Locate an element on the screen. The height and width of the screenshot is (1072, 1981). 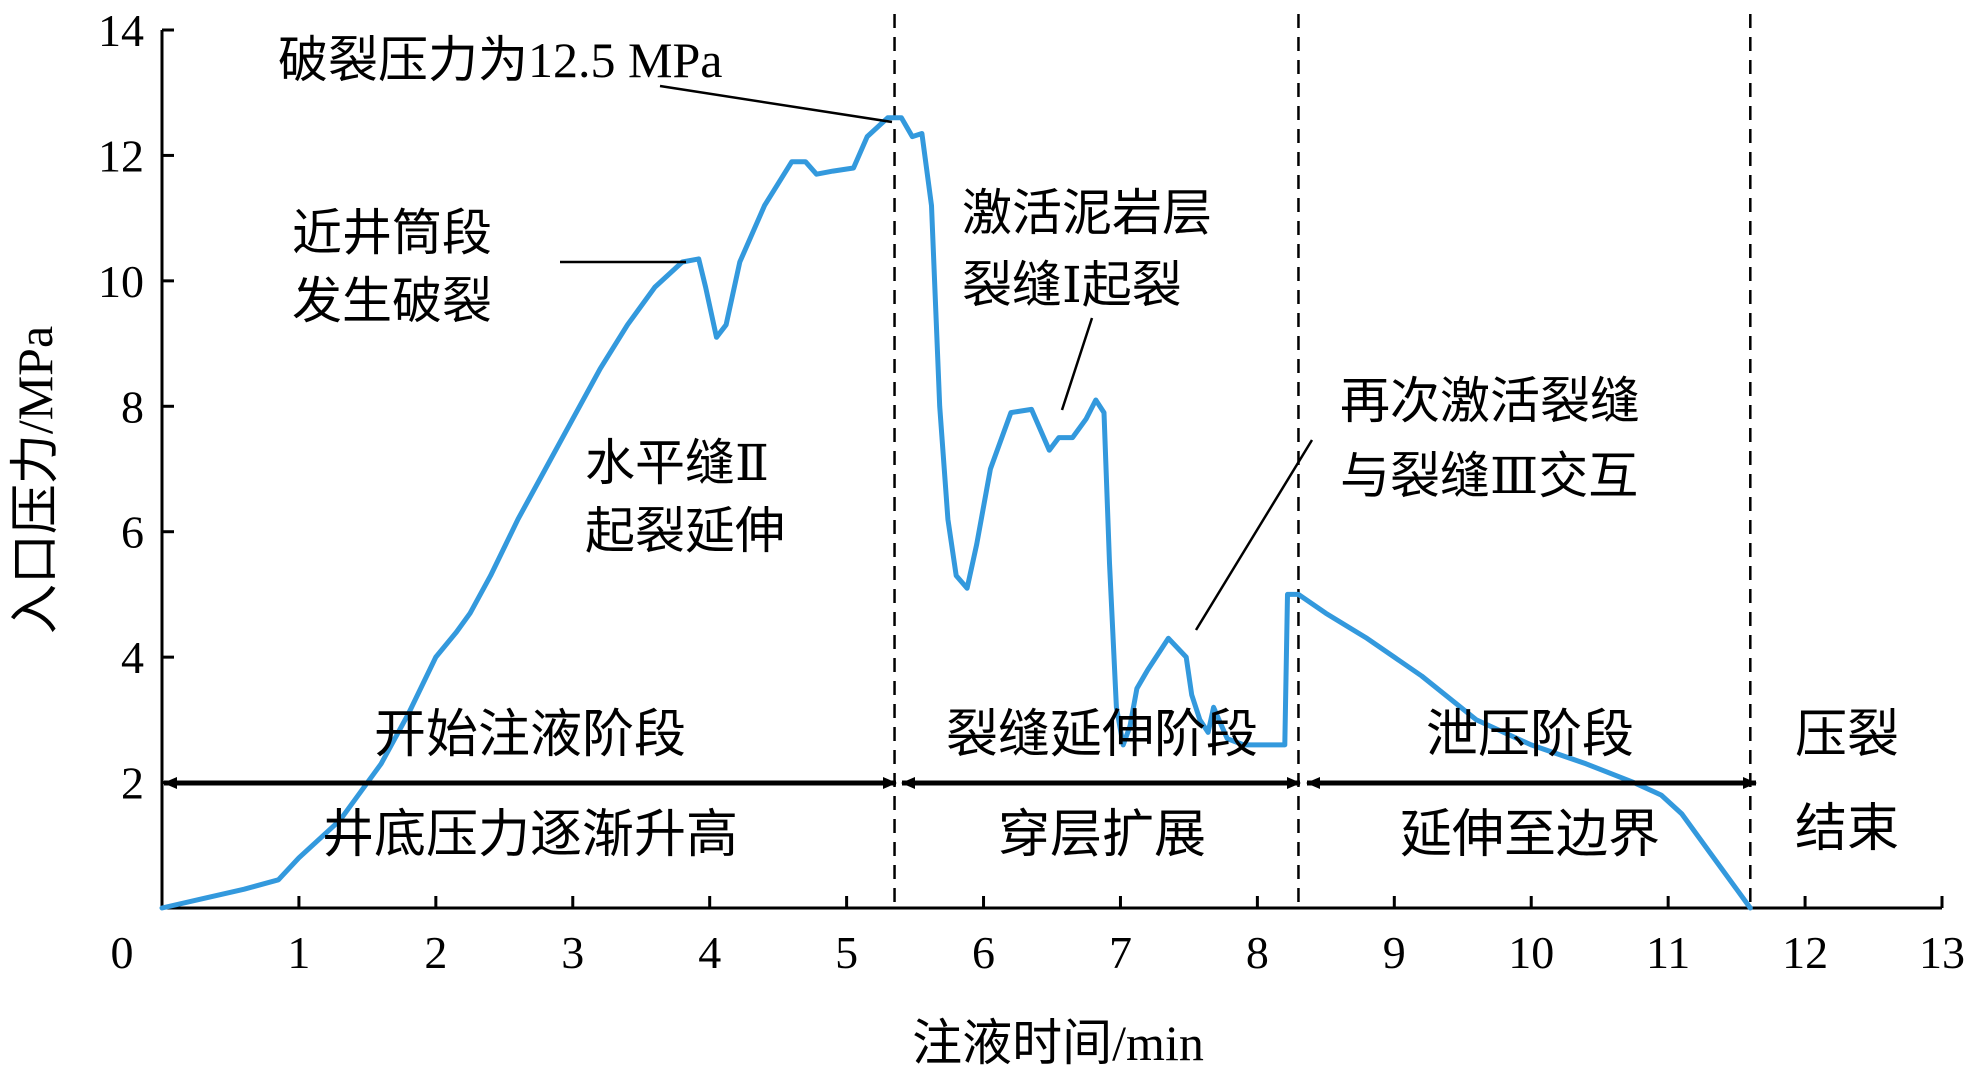
x-axis-label: 注液时间/min is located at coordinates (1058, 1043).